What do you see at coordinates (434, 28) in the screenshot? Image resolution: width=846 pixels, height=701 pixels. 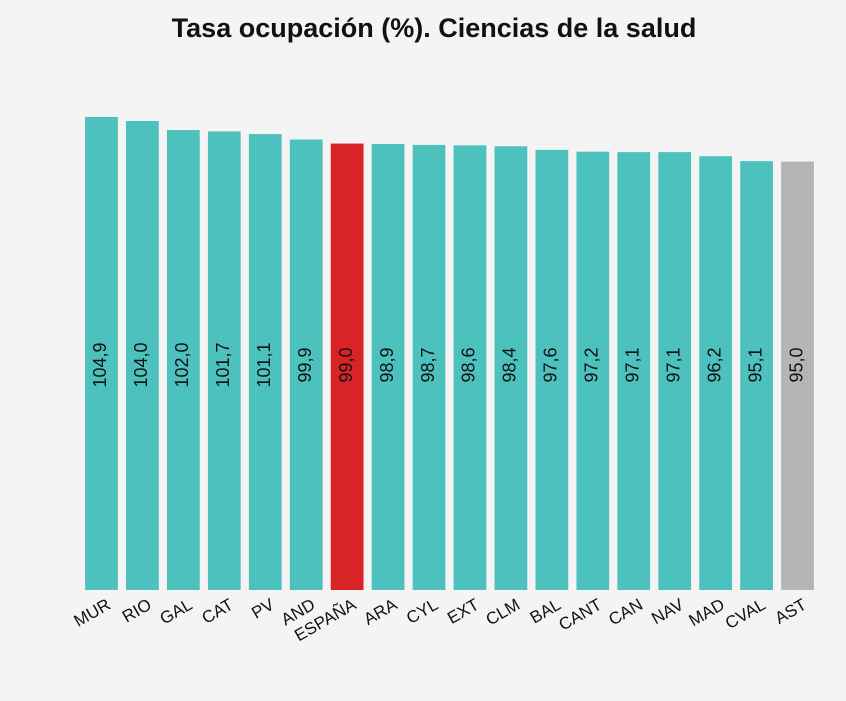 I see `chart-title: Tasa ocupación (%). Ciencias de la salud` at bounding box center [434, 28].